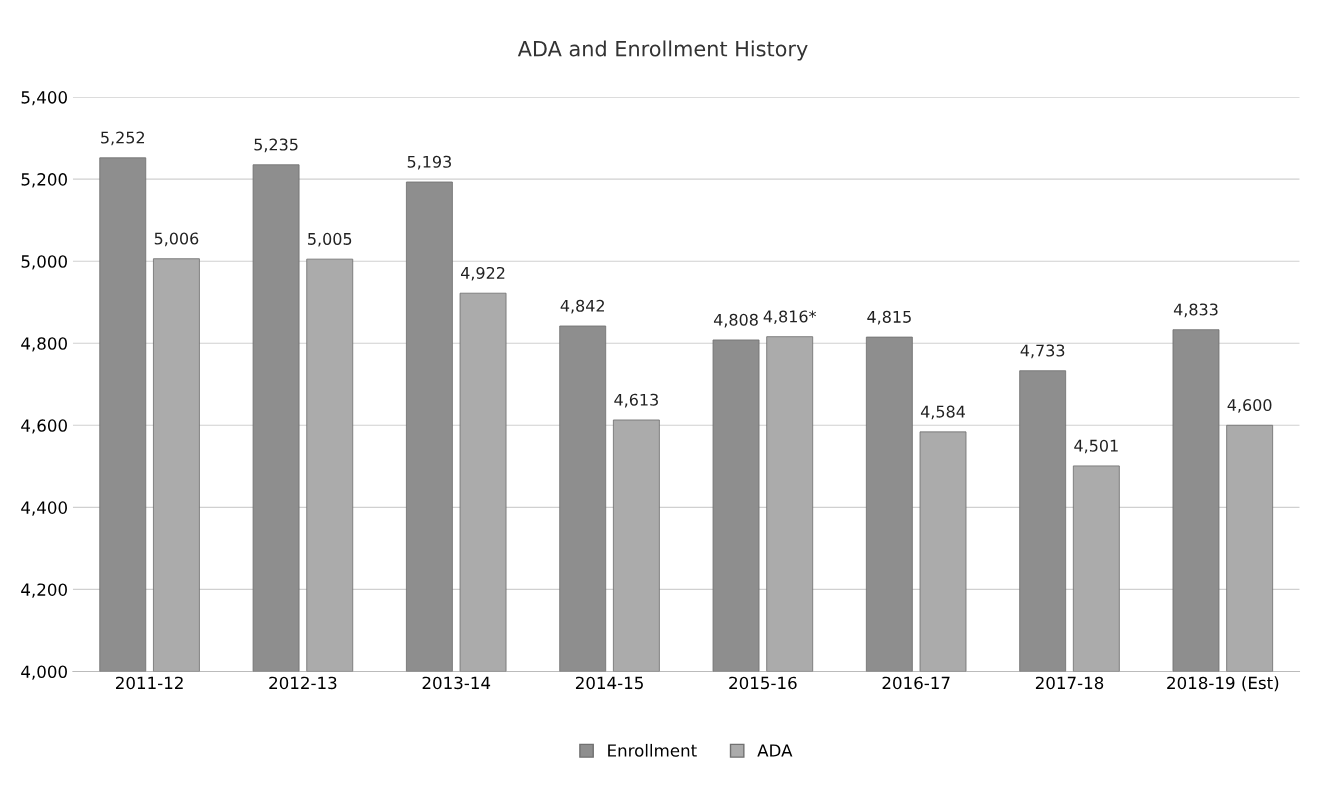 The image size is (1326, 809). Describe the element at coordinates (44, 426) in the screenshot. I see `y-tick-label: 4,600` at that location.